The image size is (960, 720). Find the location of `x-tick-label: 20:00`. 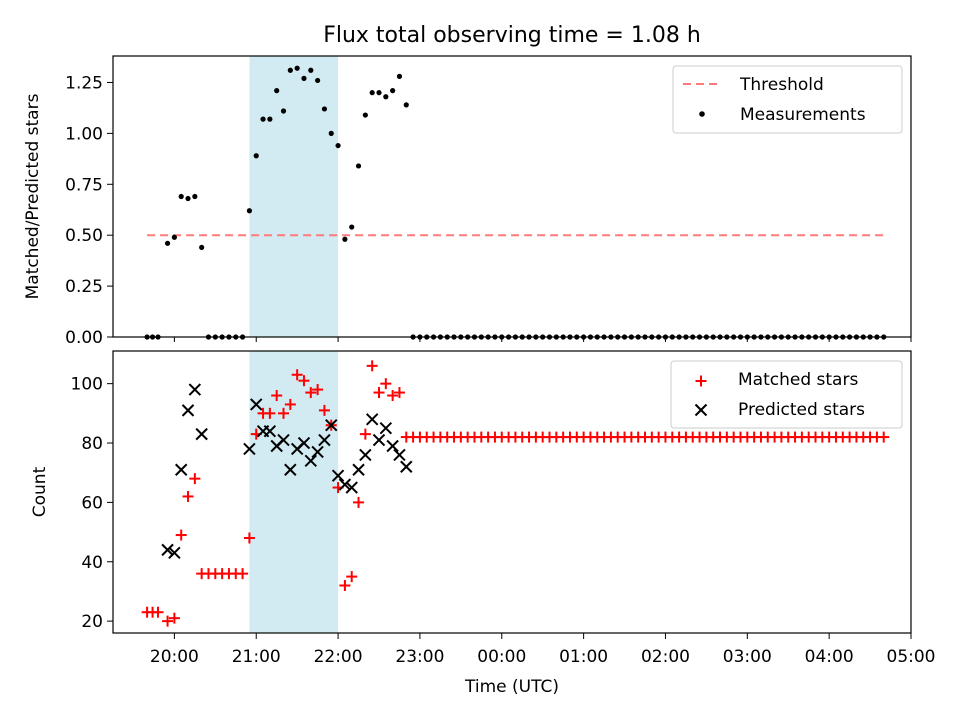

x-tick-label: 20:00 is located at coordinates (174, 657).